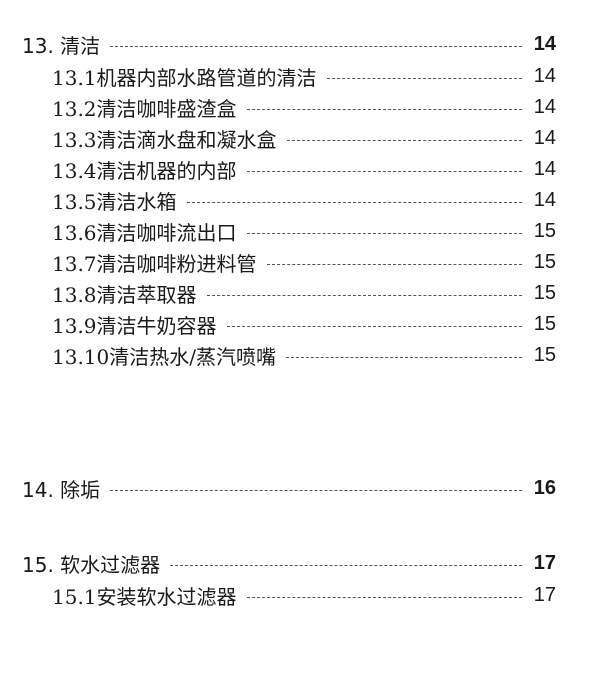 This screenshot has height=679, width=602. What do you see at coordinates (134, 325) in the screenshot?
I see `toc-label: 13.9清洁牛奶容器` at bounding box center [134, 325].